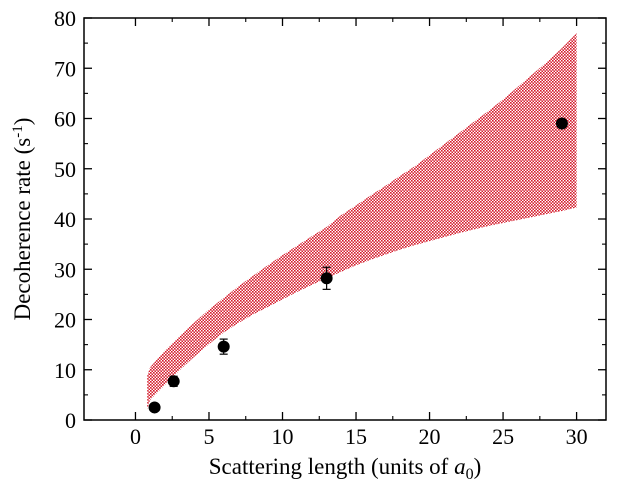  What do you see at coordinates (70, 420) in the screenshot?
I see `y-tick-label: 0` at bounding box center [70, 420].